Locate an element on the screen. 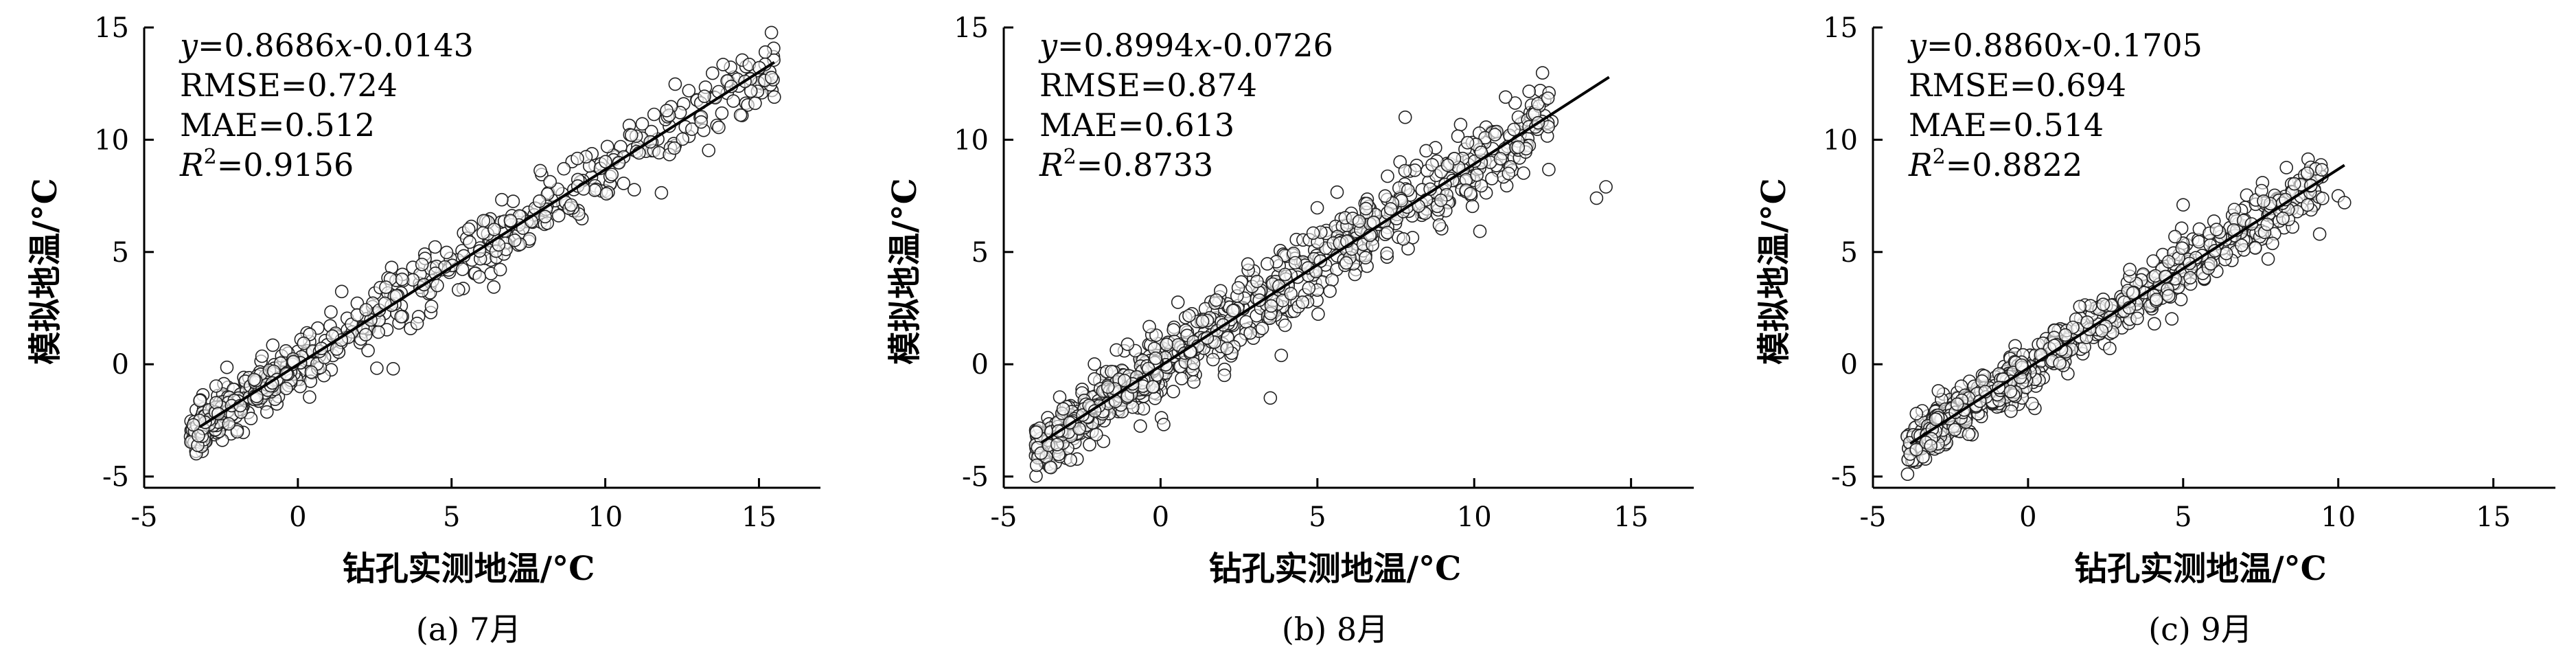 The width and height of the screenshot is (2576, 665). x-tick-label: 5 is located at coordinates (2183, 517).